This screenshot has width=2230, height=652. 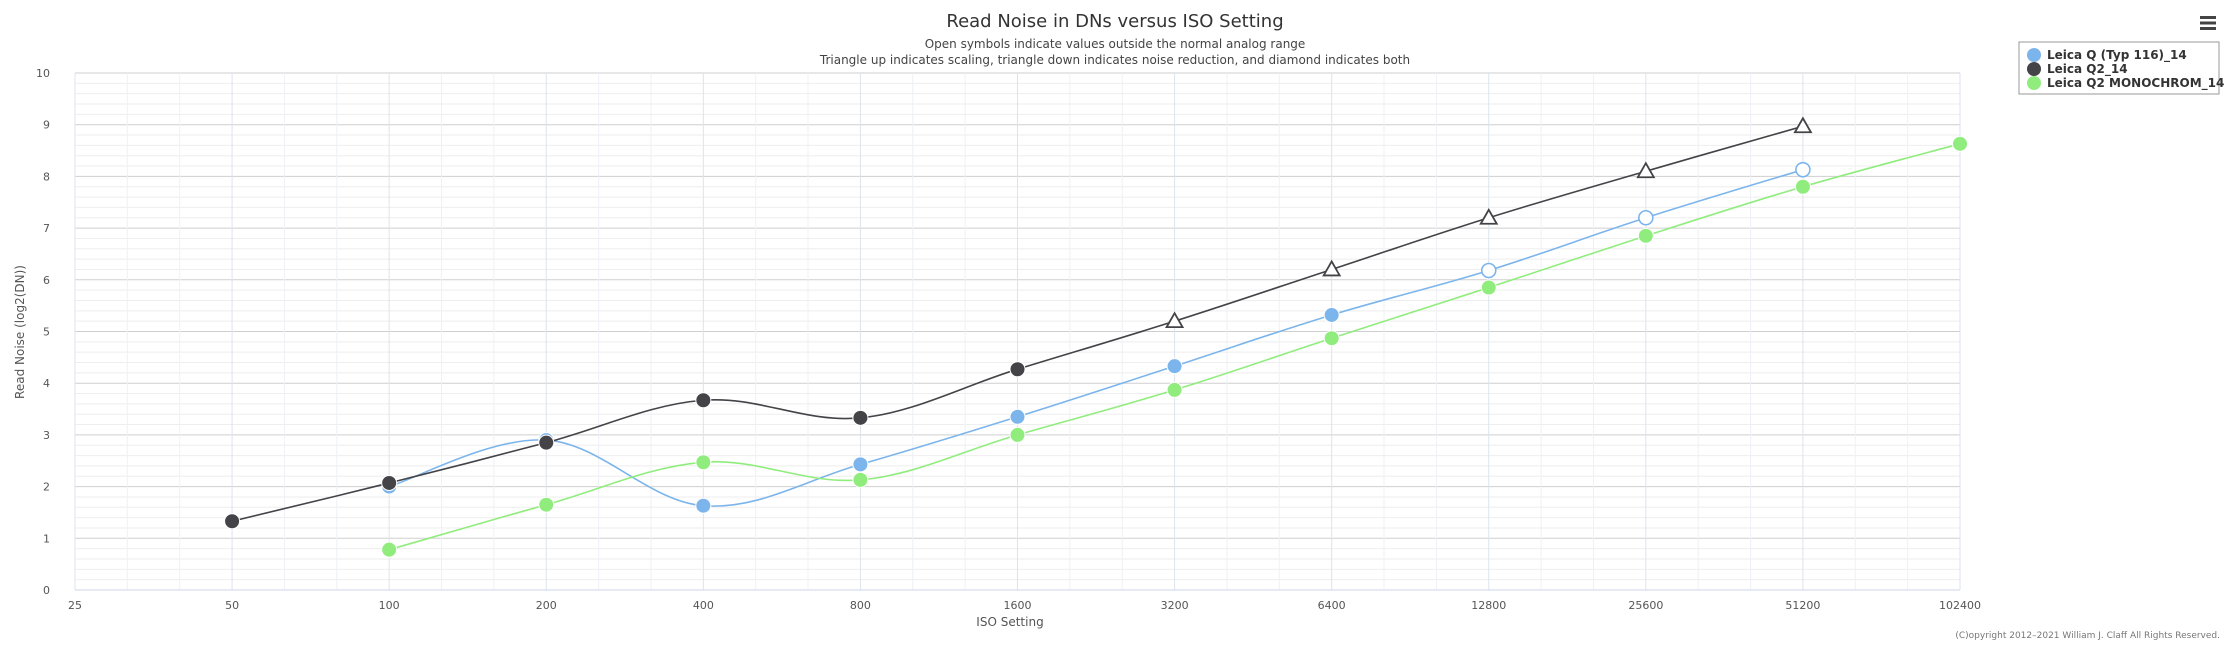 What do you see at coordinates (1018, 605) in the screenshot?
I see `x-tick-label: 1600` at bounding box center [1018, 605].